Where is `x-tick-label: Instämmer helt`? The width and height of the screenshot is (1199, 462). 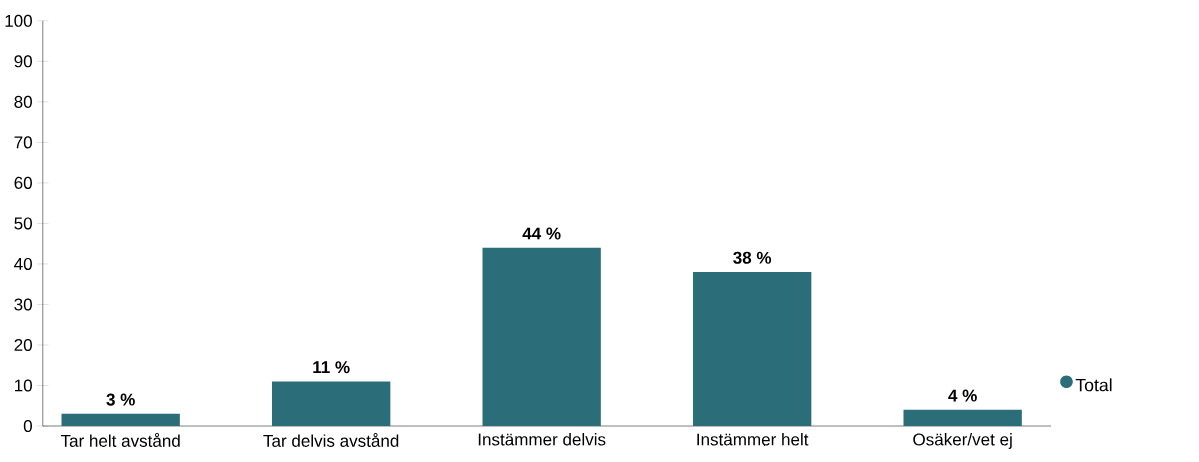 x-tick-label: Instämmer helt is located at coordinates (753, 439).